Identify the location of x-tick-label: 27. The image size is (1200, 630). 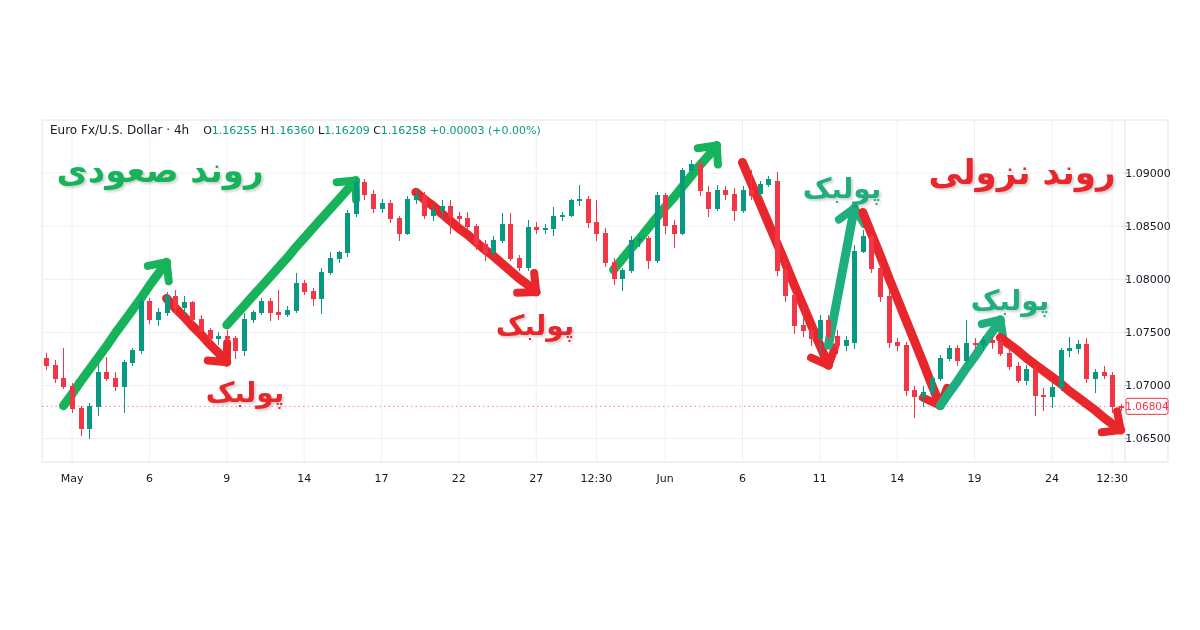
(536, 478).